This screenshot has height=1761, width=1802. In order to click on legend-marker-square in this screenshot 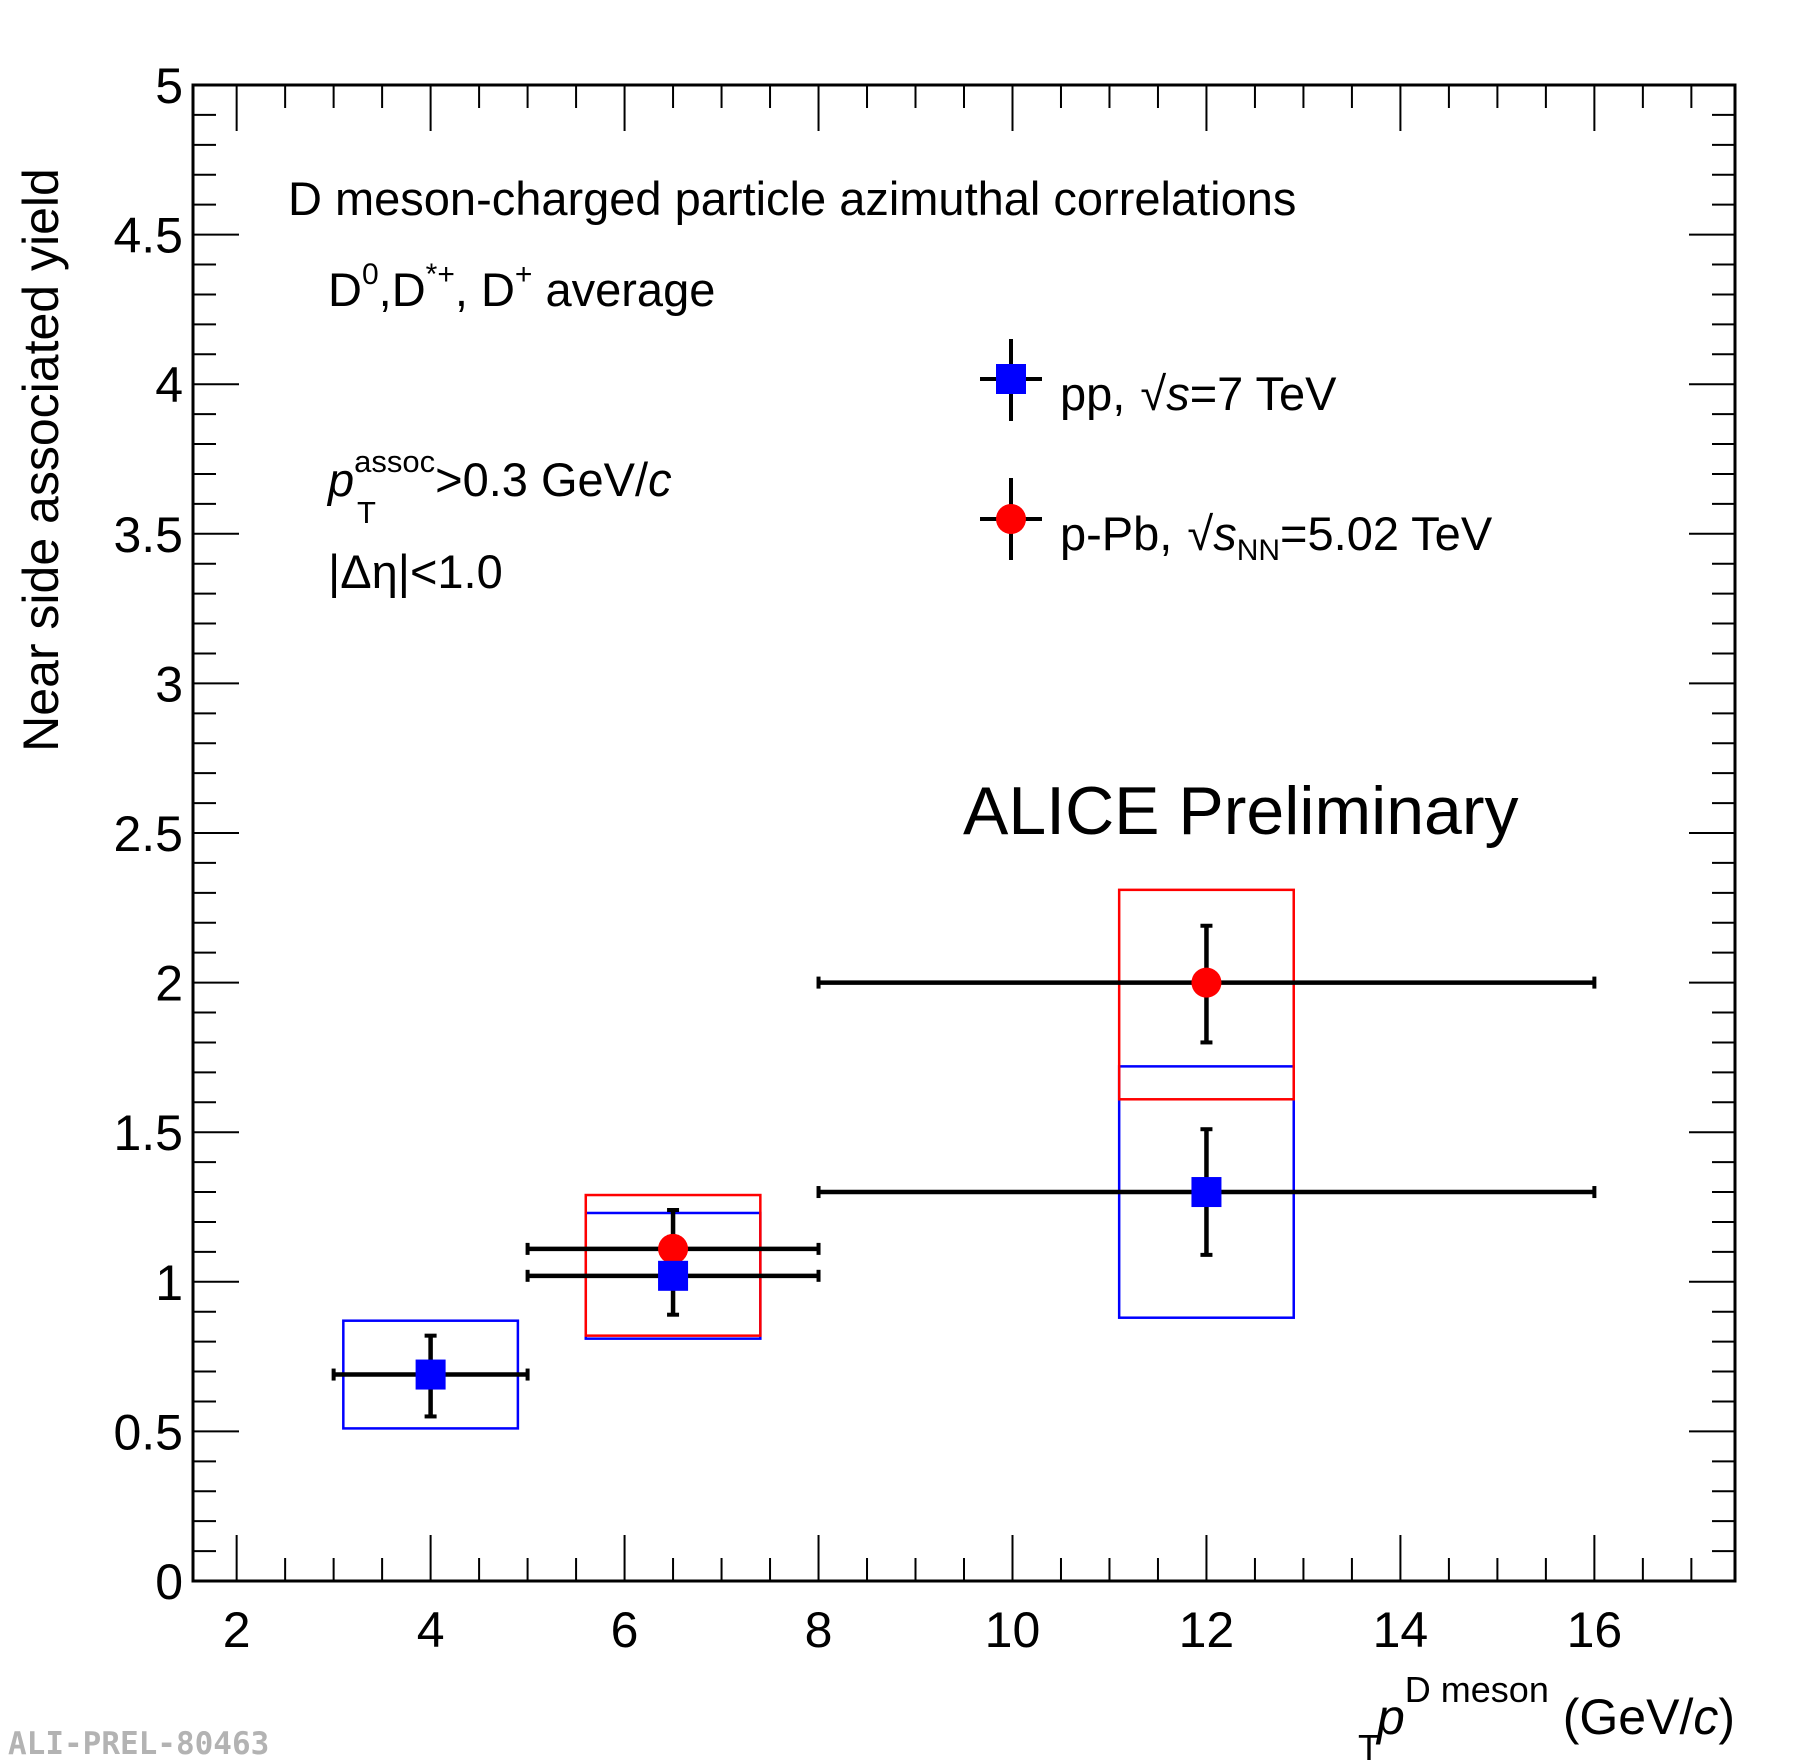, I will do `click(1011, 379)`.